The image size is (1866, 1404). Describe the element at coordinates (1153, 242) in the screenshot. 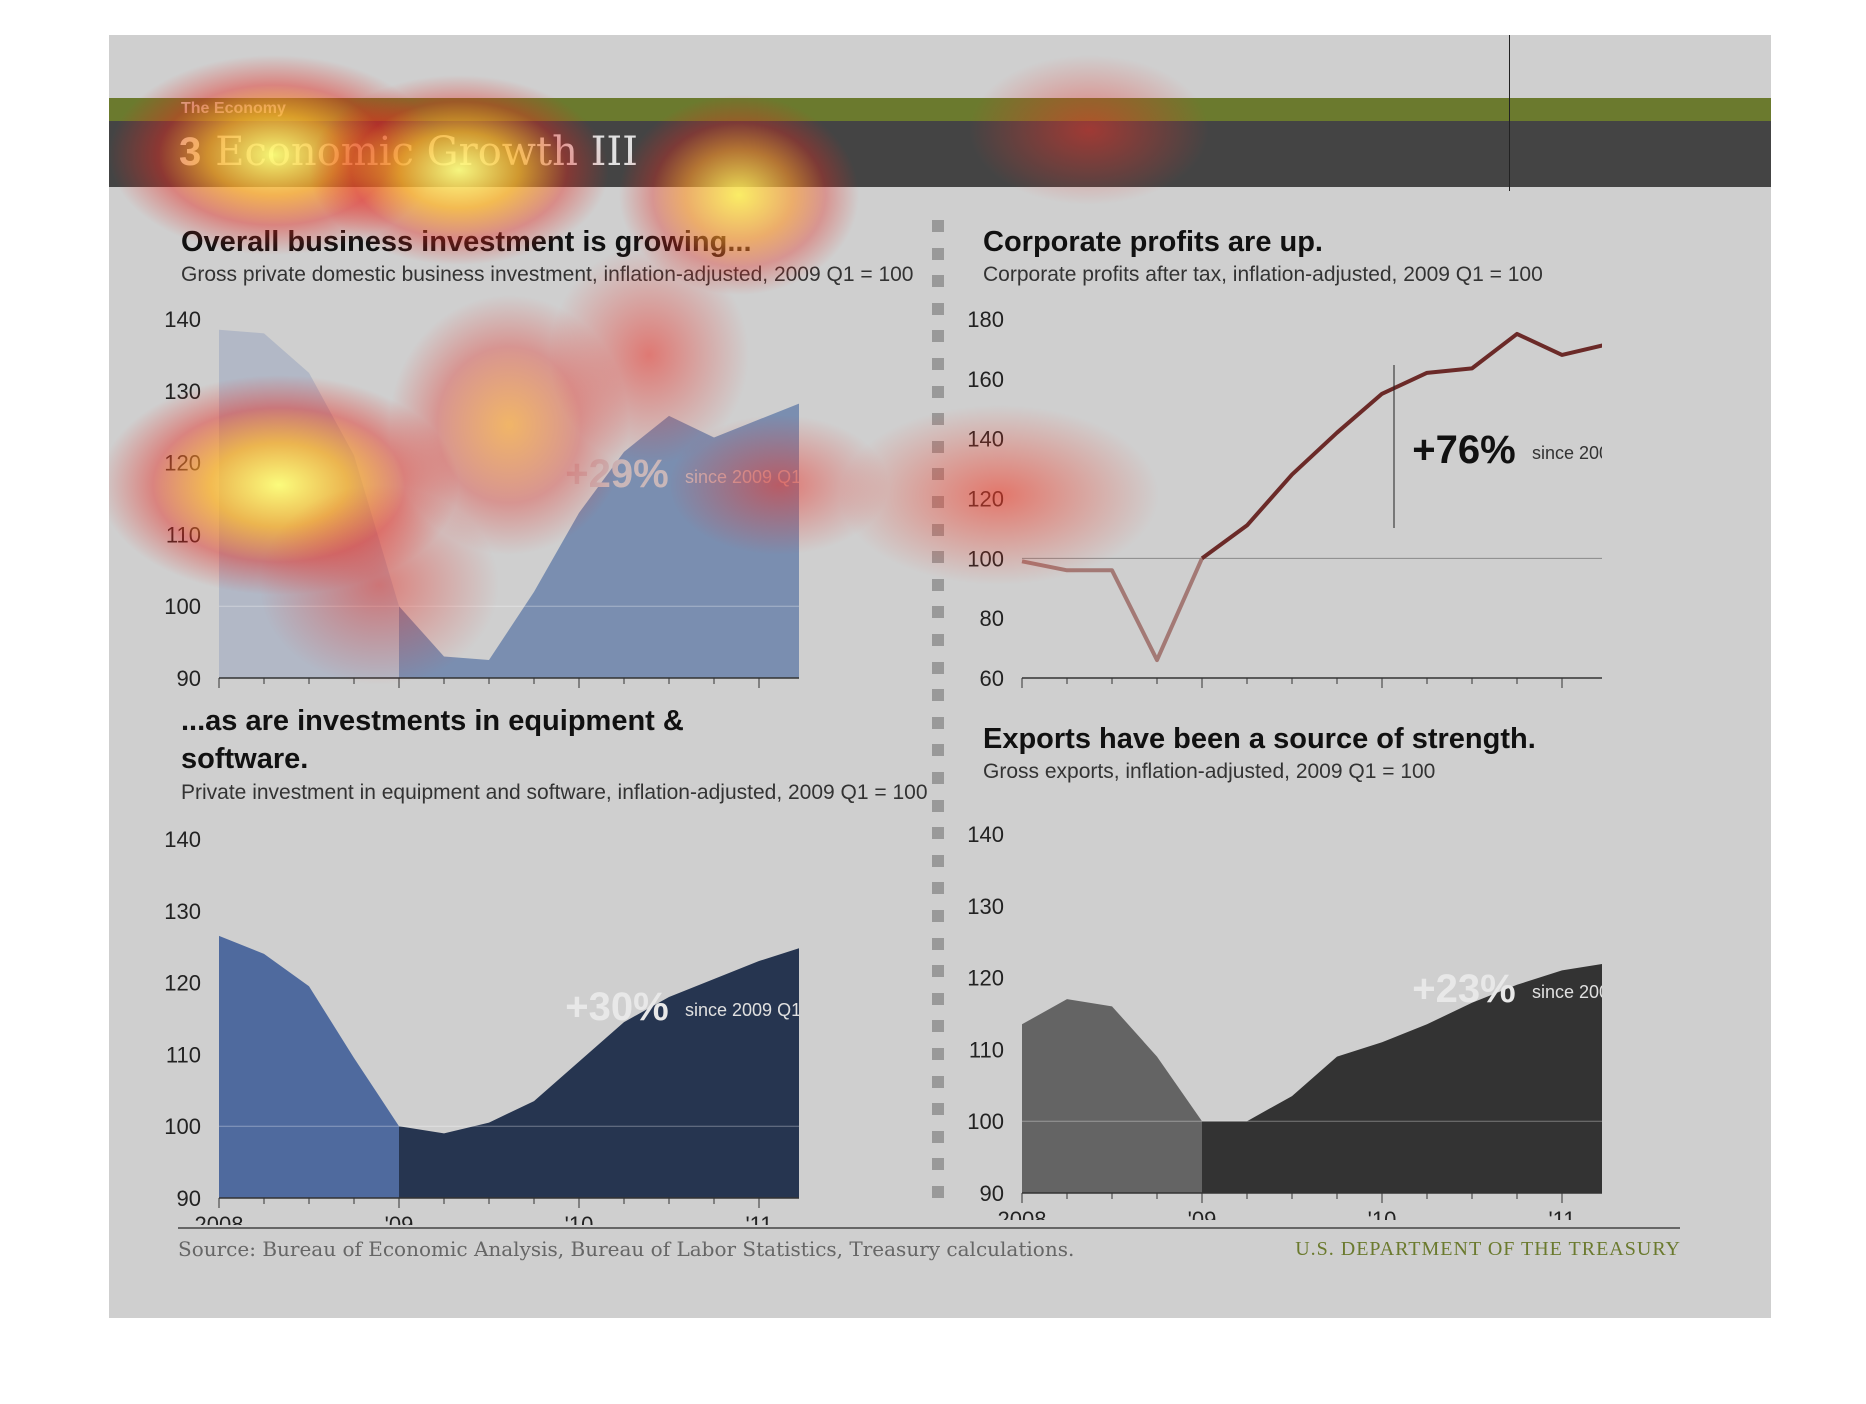

I see `panel2-title: Corporate profits are up.` at that location.